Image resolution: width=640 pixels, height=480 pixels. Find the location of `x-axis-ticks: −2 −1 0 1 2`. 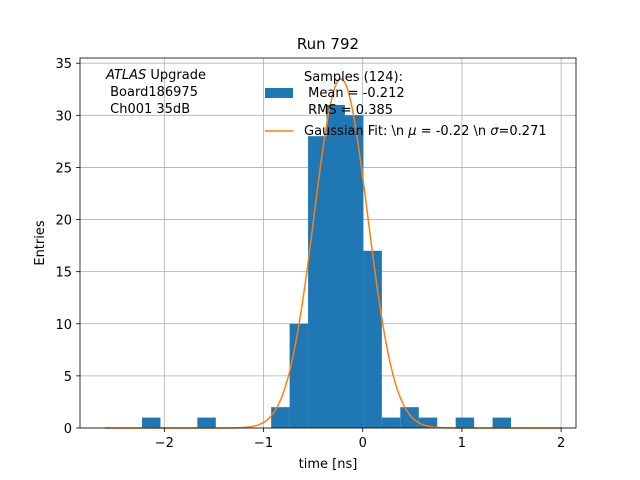

x-axis-ticks: −2 −1 0 1 2 is located at coordinates (360, 439).